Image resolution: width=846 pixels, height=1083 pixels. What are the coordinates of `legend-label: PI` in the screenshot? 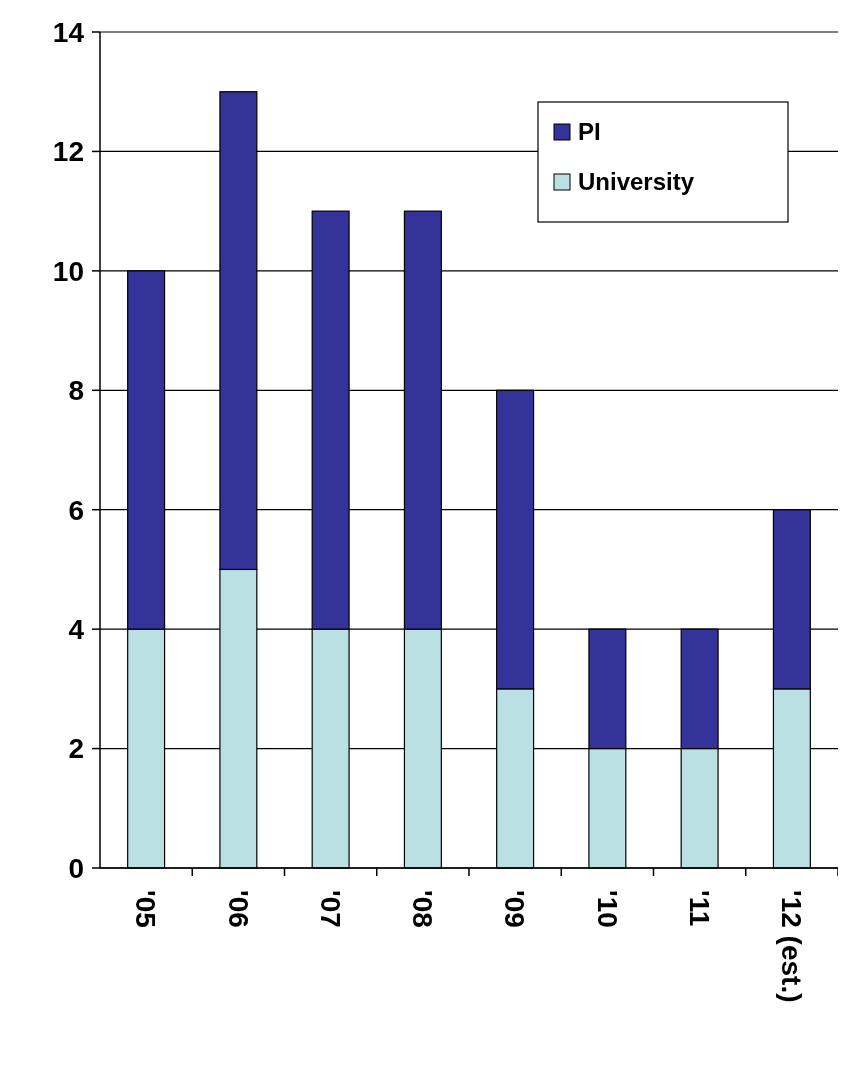 It's located at (589, 132).